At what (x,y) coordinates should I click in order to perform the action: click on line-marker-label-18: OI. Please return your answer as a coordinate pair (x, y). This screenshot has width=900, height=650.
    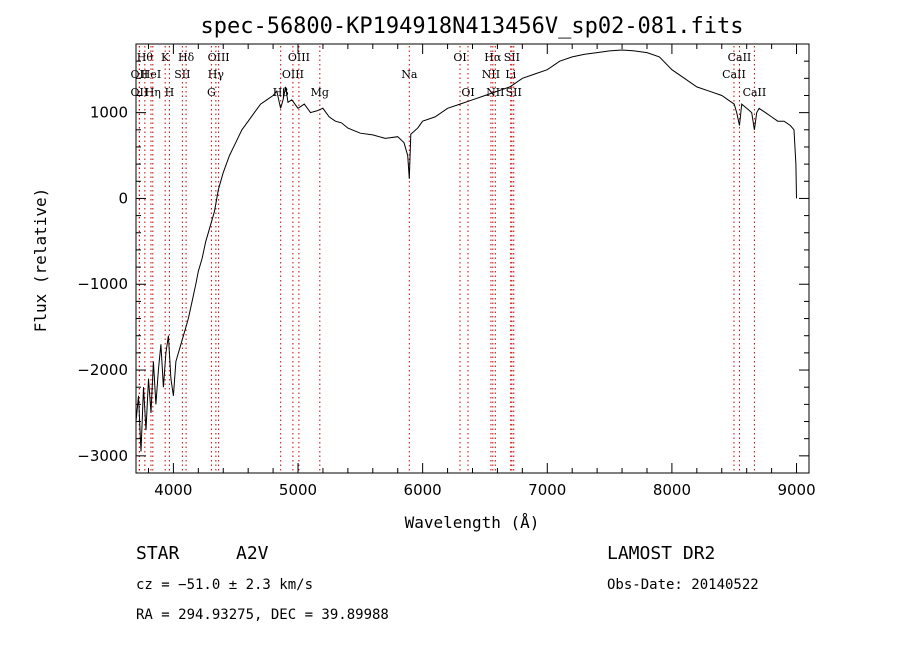
    Looking at the image, I should click on (467, 92).